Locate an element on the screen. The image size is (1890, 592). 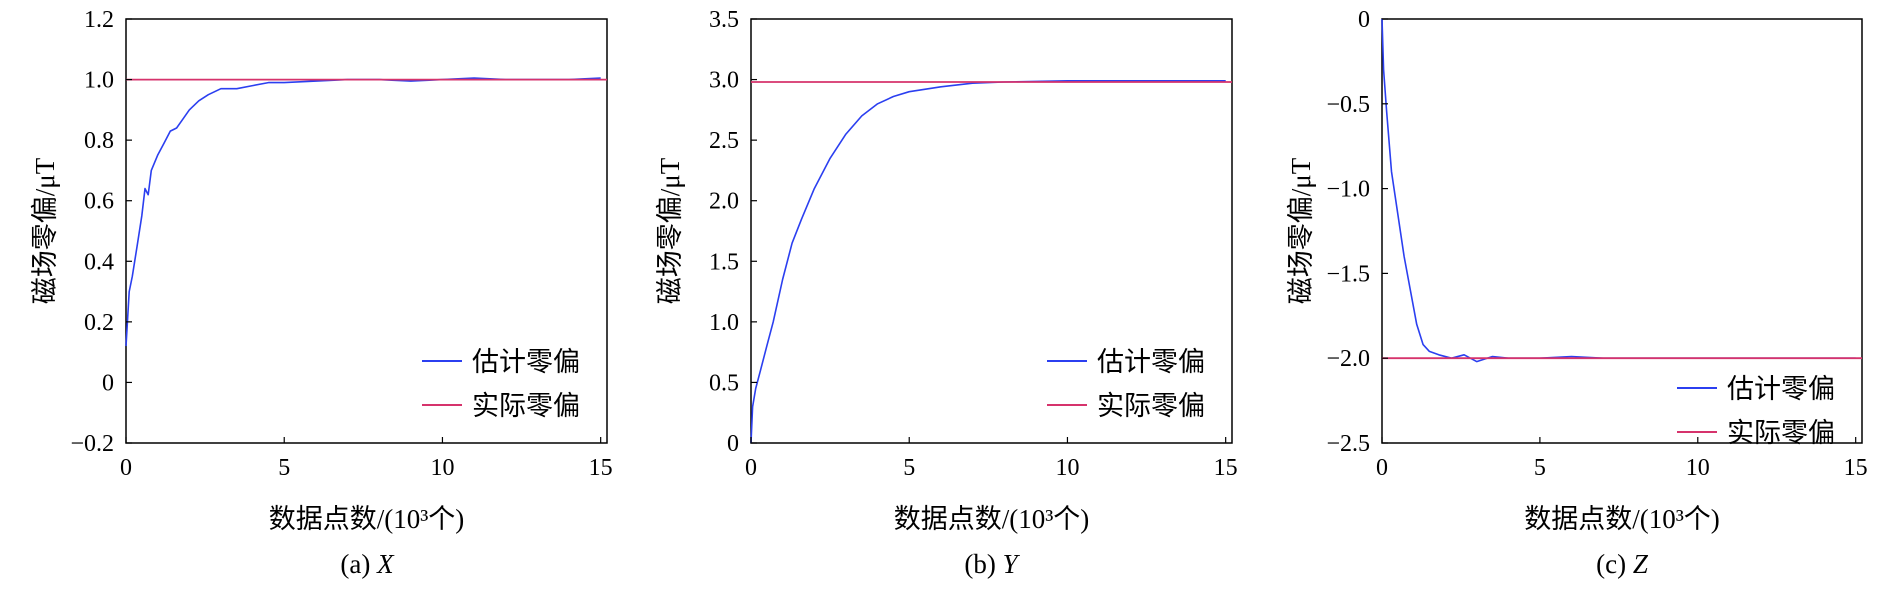
caption-variable: Z is located at coordinates (1641, 564).